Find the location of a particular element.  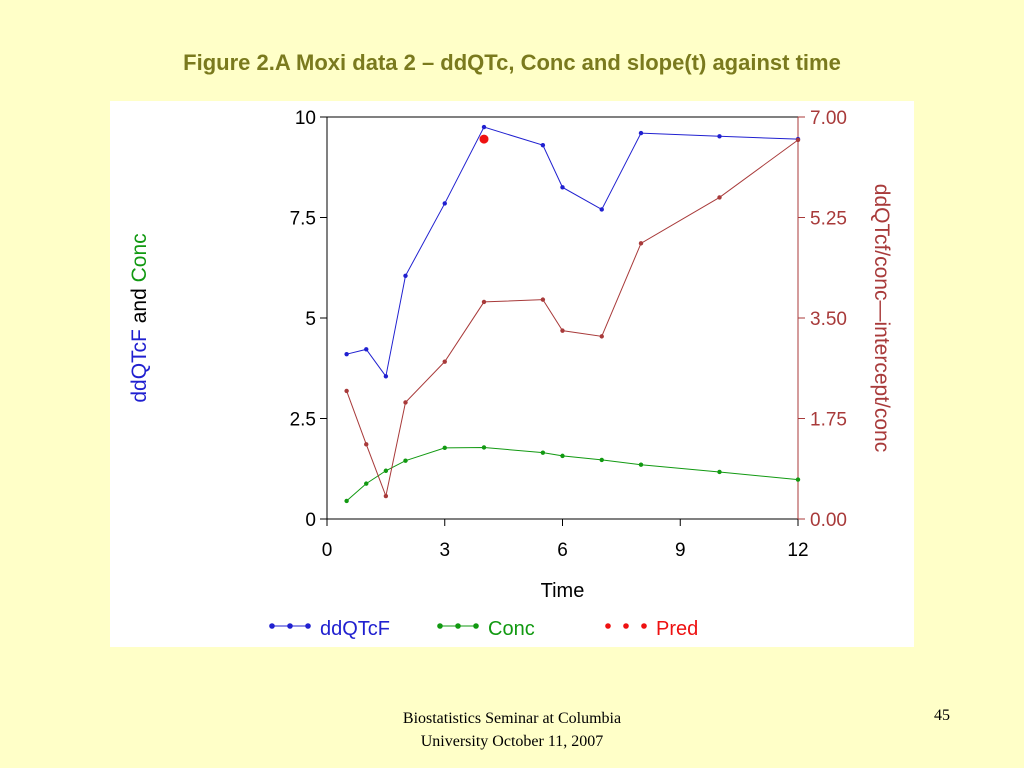

pred-series is located at coordinates (484, 139).